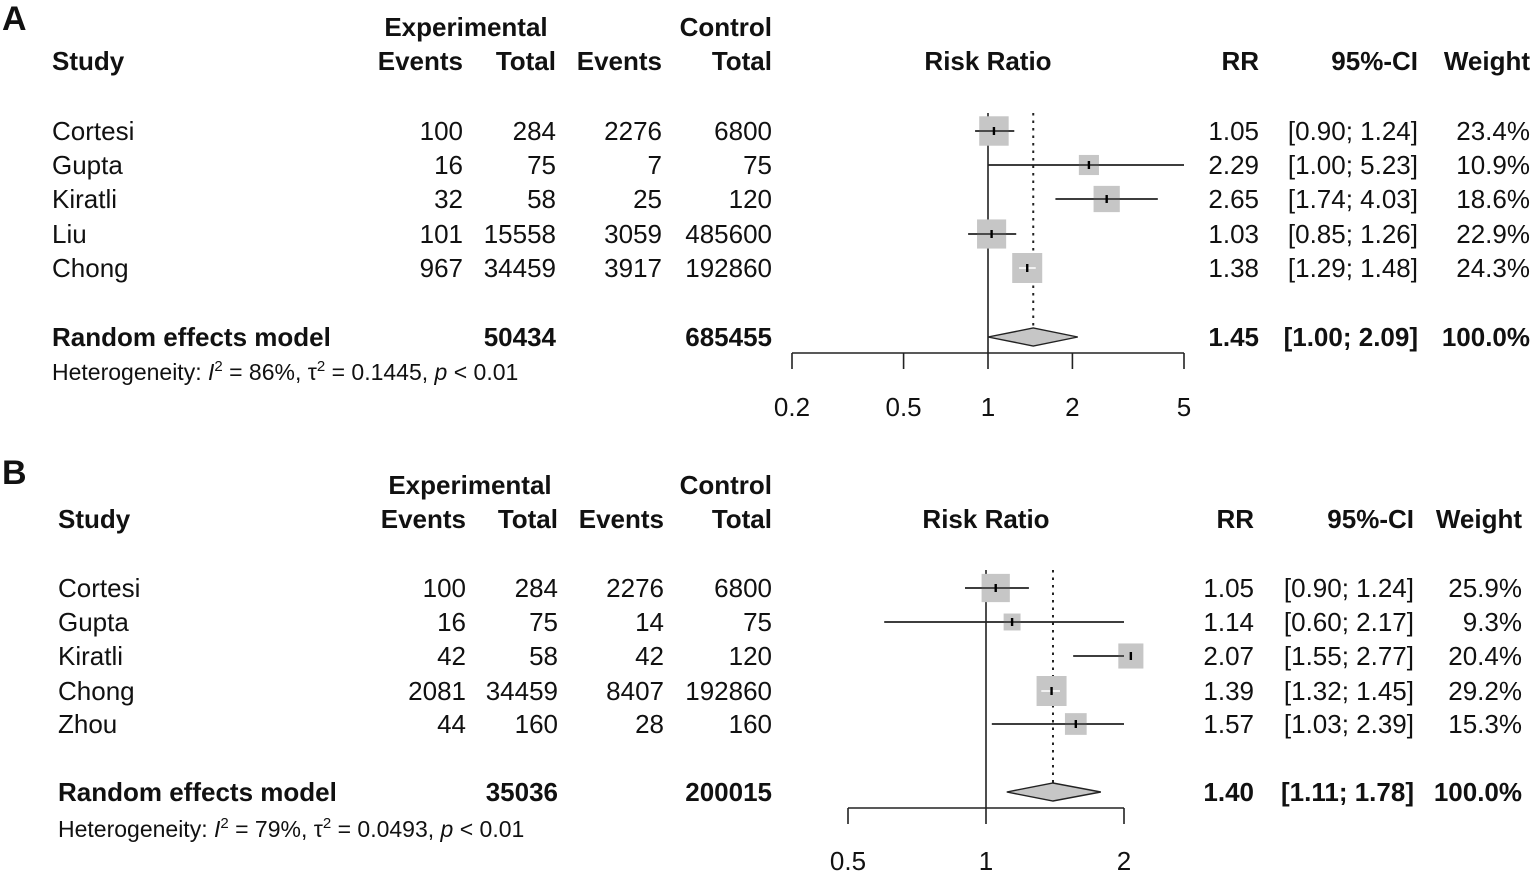  I want to click on study-name: Liu, so click(69, 234).